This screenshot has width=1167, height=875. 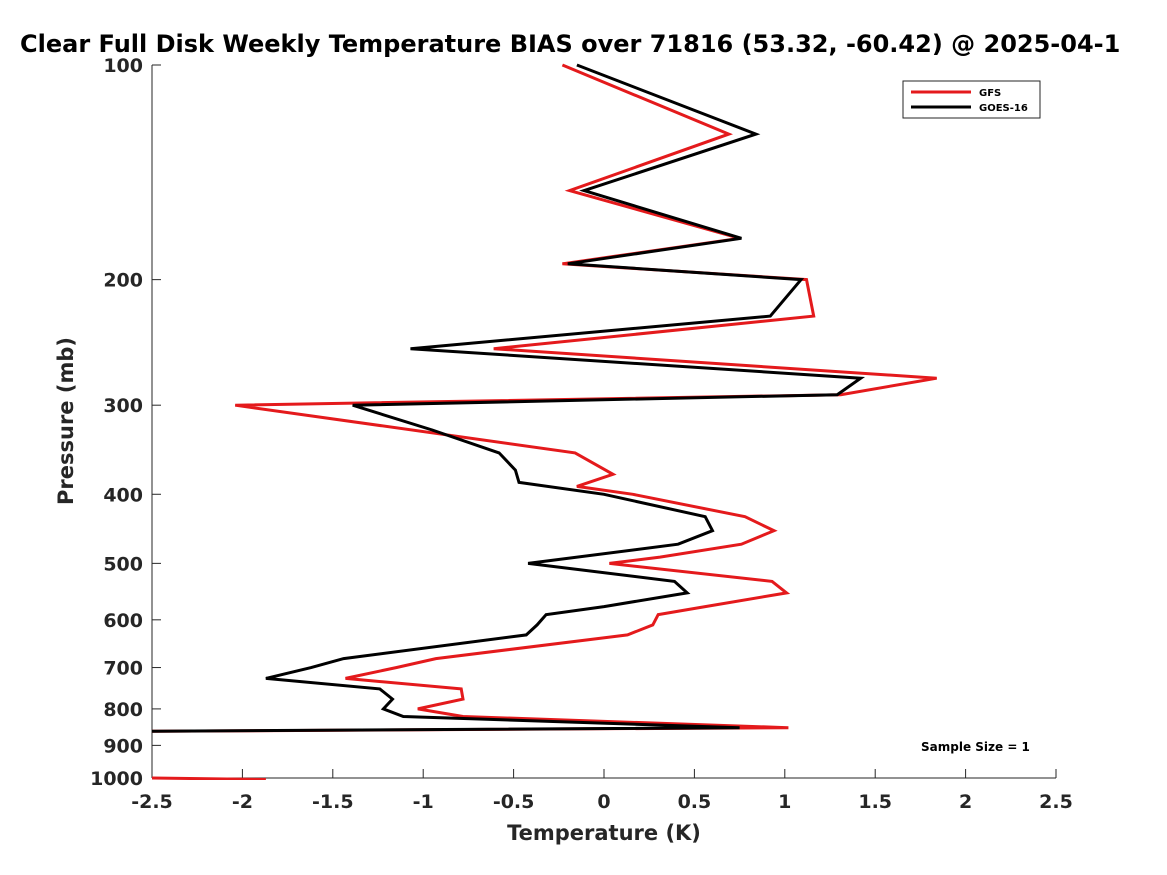 What do you see at coordinates (123, 66) in the screenshot?
I see `y-tick-label: 100` at bounding box center [123, 66].